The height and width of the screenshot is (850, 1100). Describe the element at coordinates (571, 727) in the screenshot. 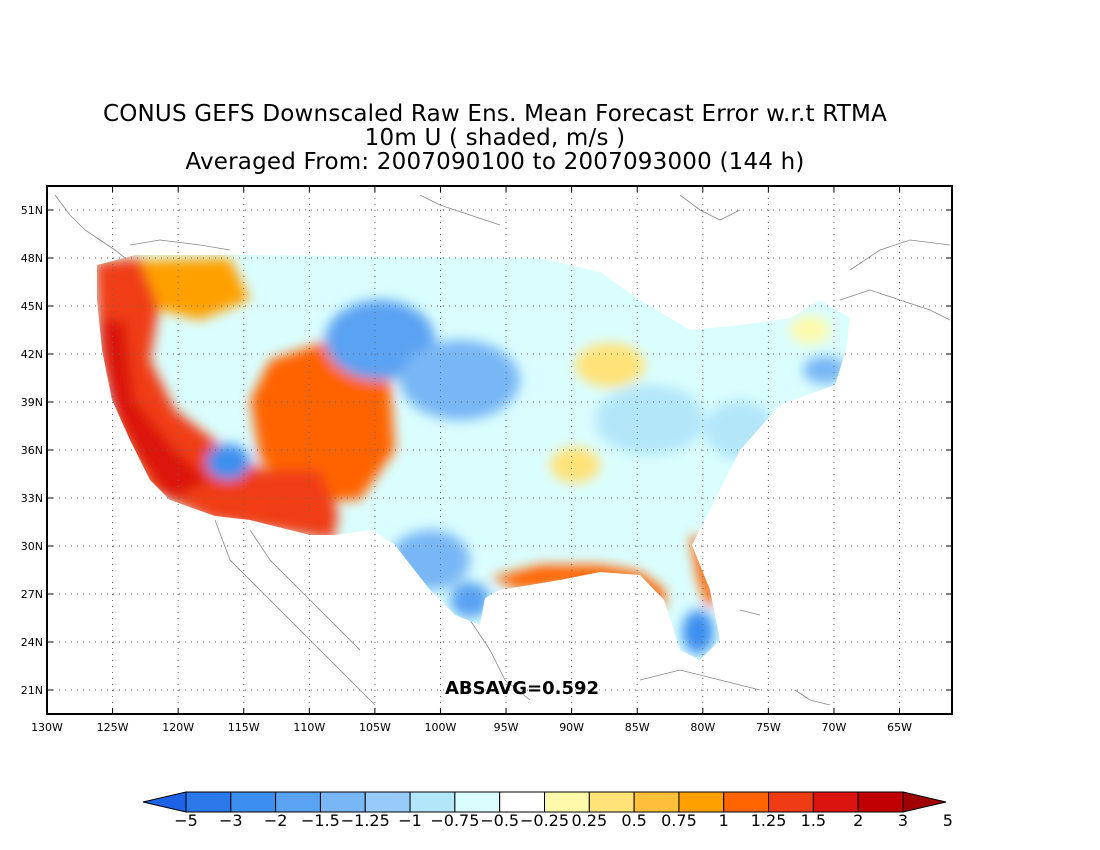

I see `lon-tick-label: 90W` at that location.